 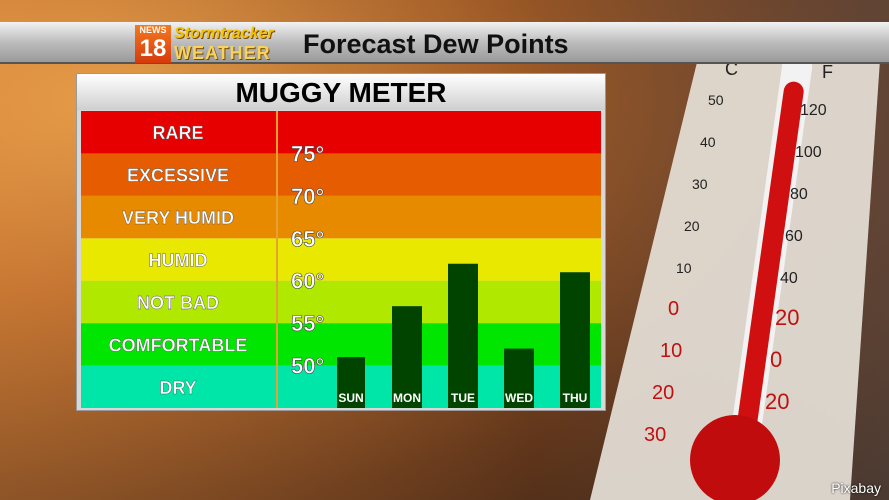 What do you see at coordinates (341, 92) in the screenshot?
I see `chart-title: MUGGY METER` at bounding box center [341, 92].